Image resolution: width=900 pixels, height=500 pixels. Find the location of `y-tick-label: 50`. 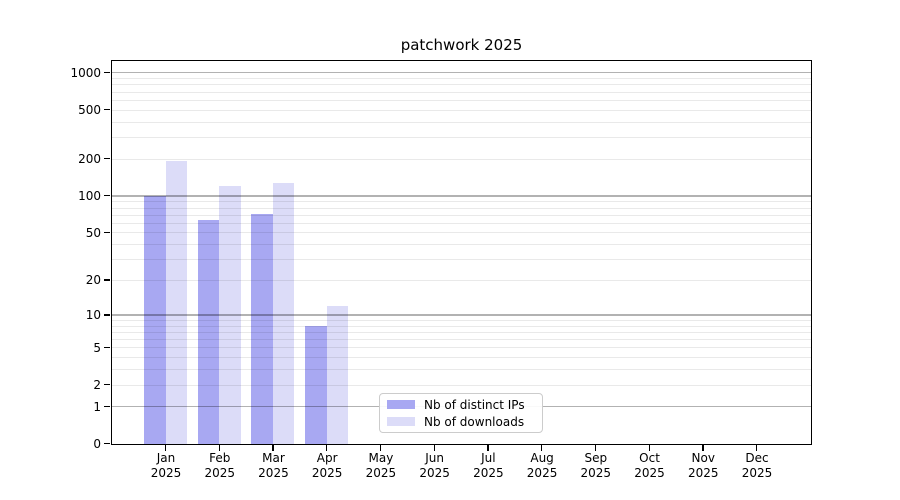

y-tick-label: 50 is located at coordinates (93, 232).